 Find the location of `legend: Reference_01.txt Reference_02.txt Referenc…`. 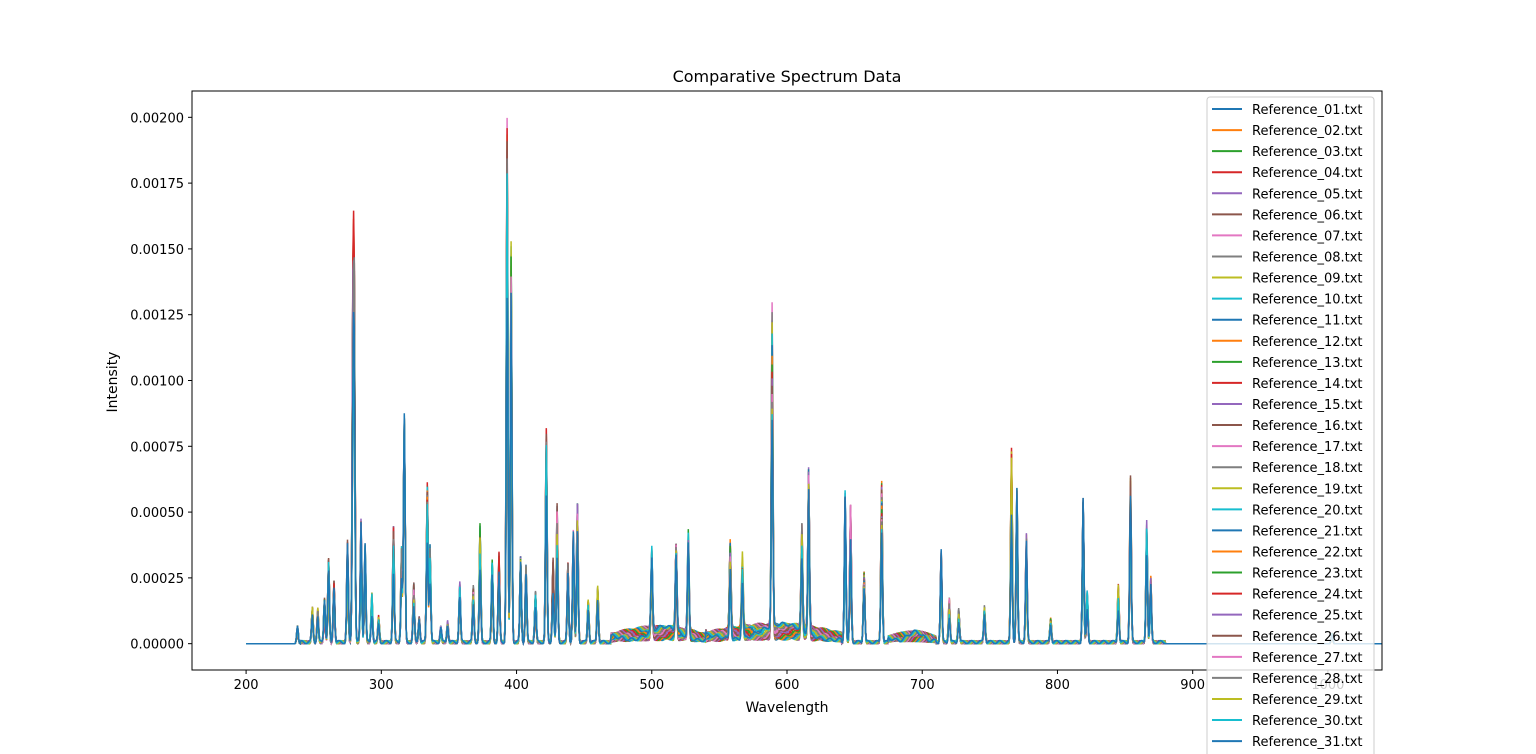

legend: Reference_01.txt Reference_02.txt Referenc… is located at coordinates (1290, 425).